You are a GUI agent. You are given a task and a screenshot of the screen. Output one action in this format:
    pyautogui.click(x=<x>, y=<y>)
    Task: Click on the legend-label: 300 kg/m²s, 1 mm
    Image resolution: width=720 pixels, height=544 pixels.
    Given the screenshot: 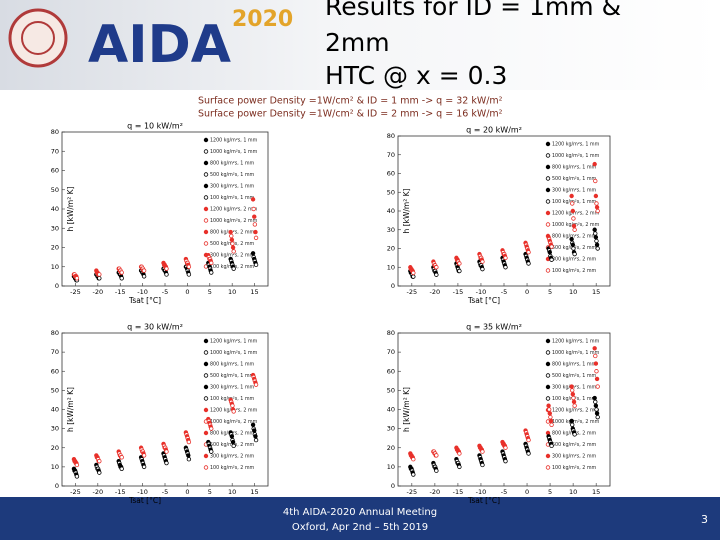 What is the action you would take?
    pyautogui.click(x=574, y=388)
    